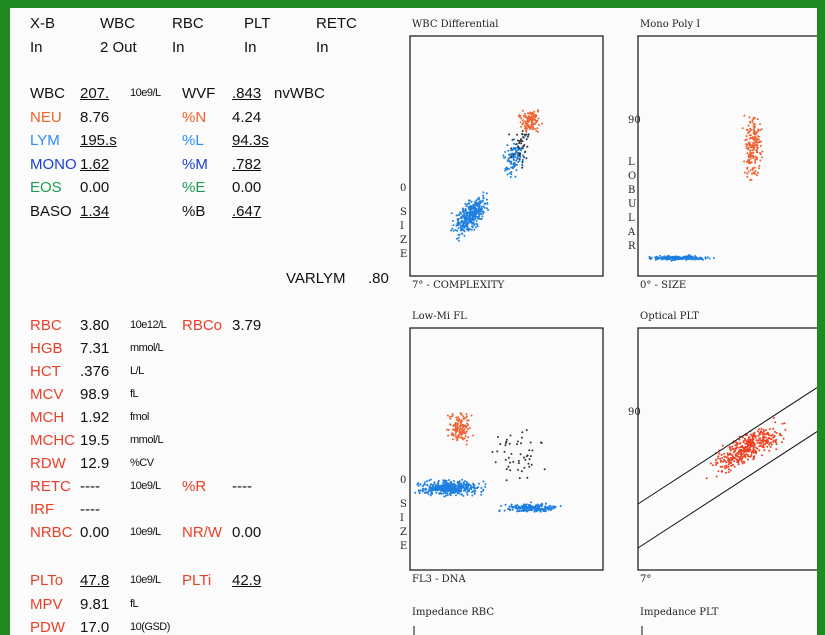 This screenshot has height=635, width=825. I want to click on plot-title: Mono Poly I, so click(670, 24).